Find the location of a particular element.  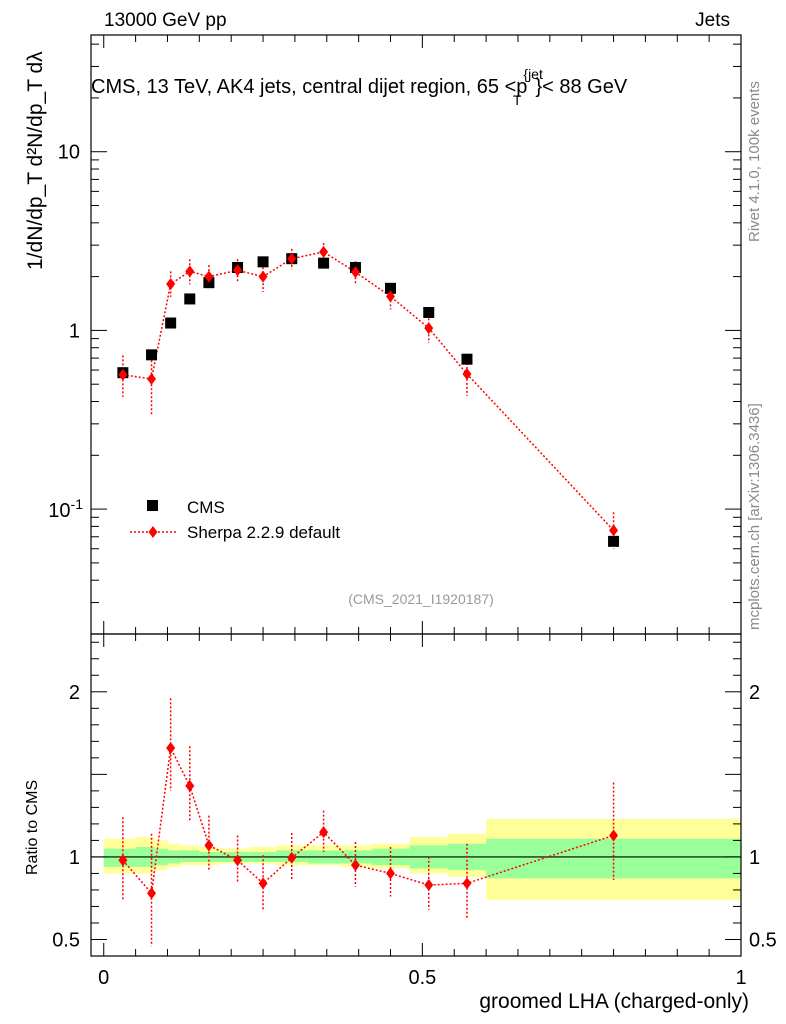

header-left-label: 13000 GeV pp is located at coordinates (165, 20).